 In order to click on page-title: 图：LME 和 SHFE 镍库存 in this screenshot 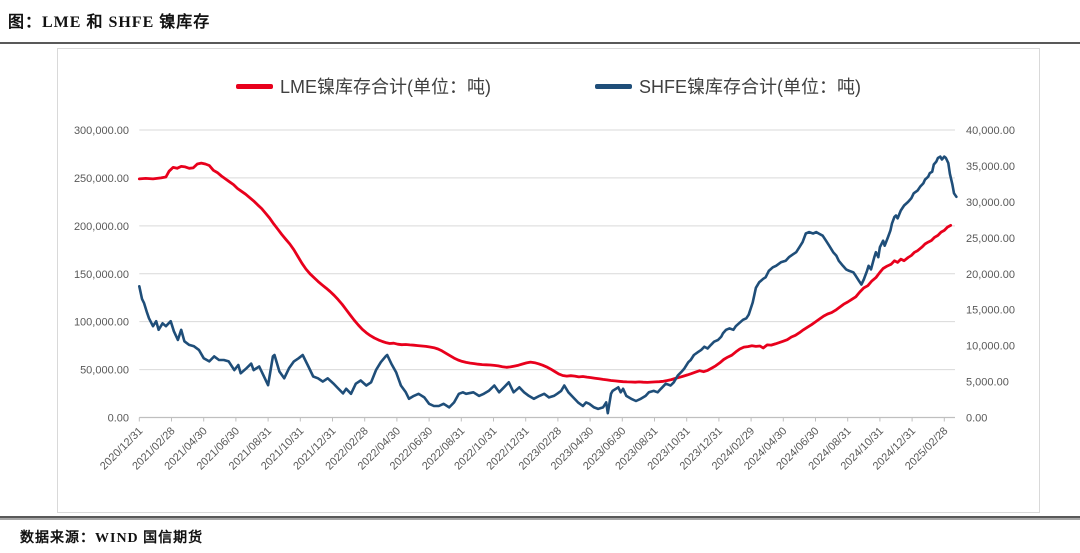, I will do `click(109, 22)`.